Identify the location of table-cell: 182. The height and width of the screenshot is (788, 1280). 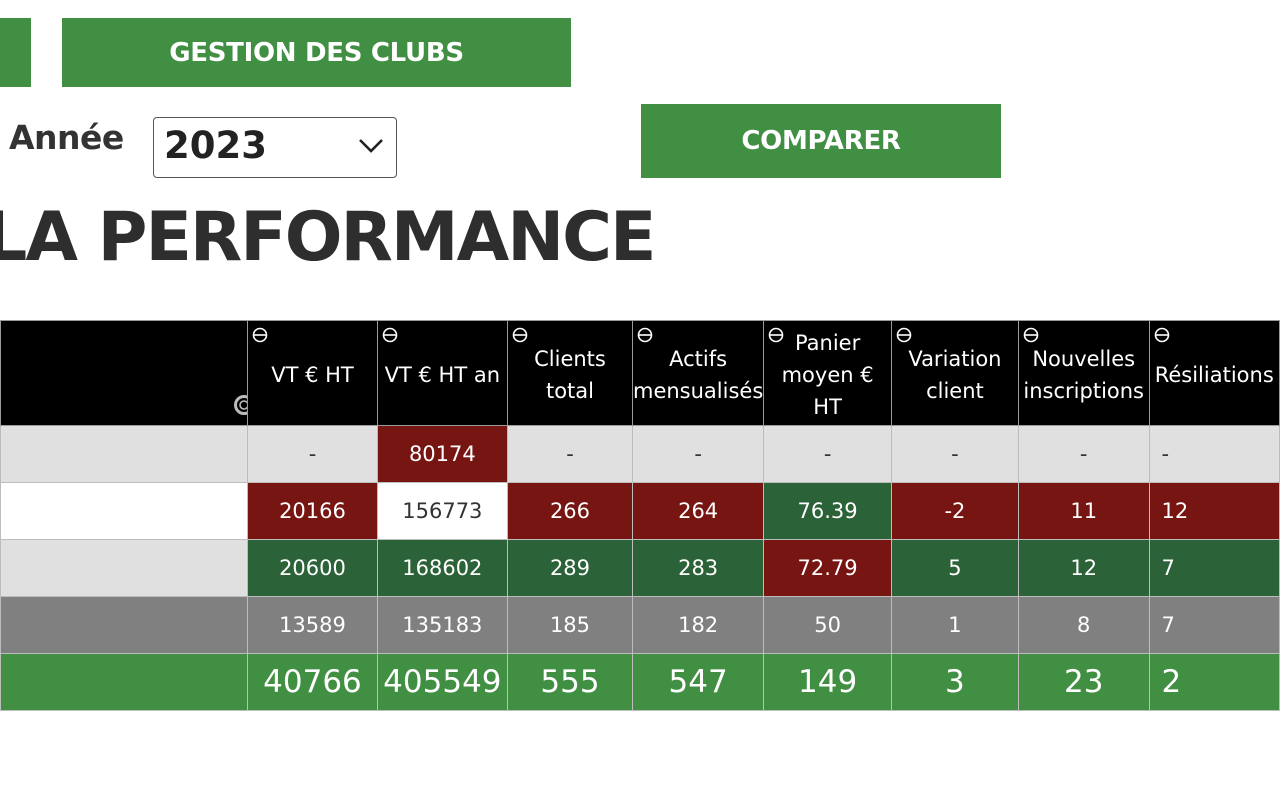
(698, 625).